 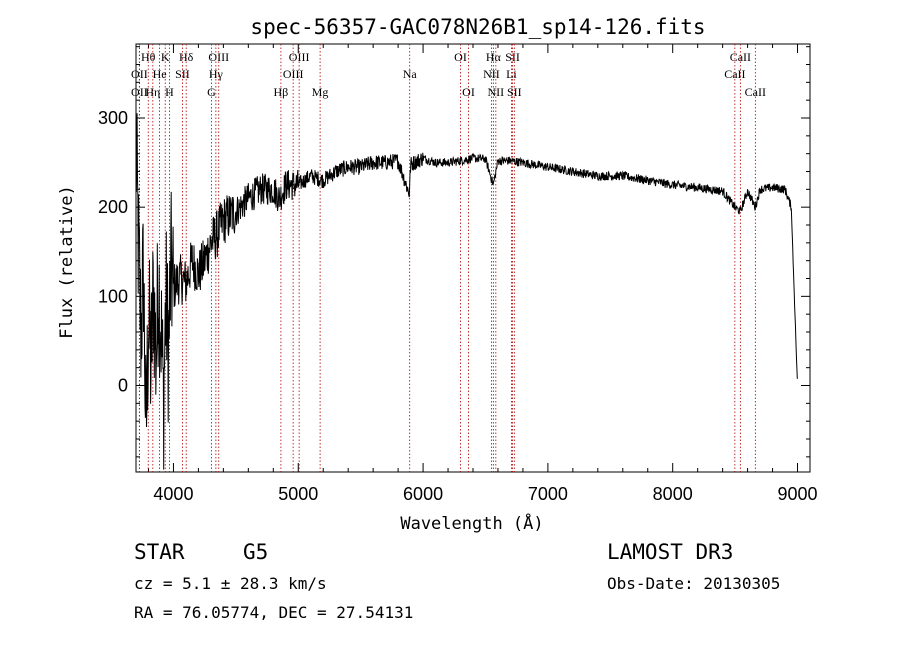 What do you see at coordinates (797, 494) in the screenshot?
I see `x-tick-label: 9000` at bounding box center [797, 494].